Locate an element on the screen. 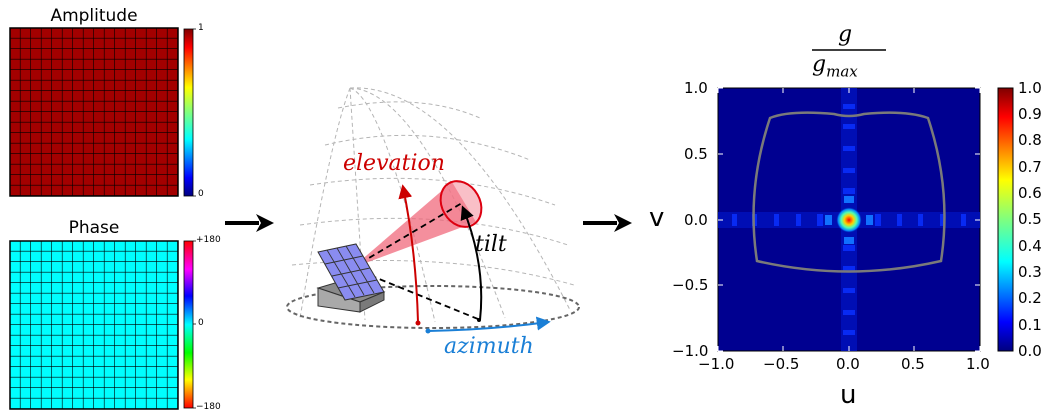 The image size is (1057, 415). ground-ellipse is located at coordinates (433, 307).